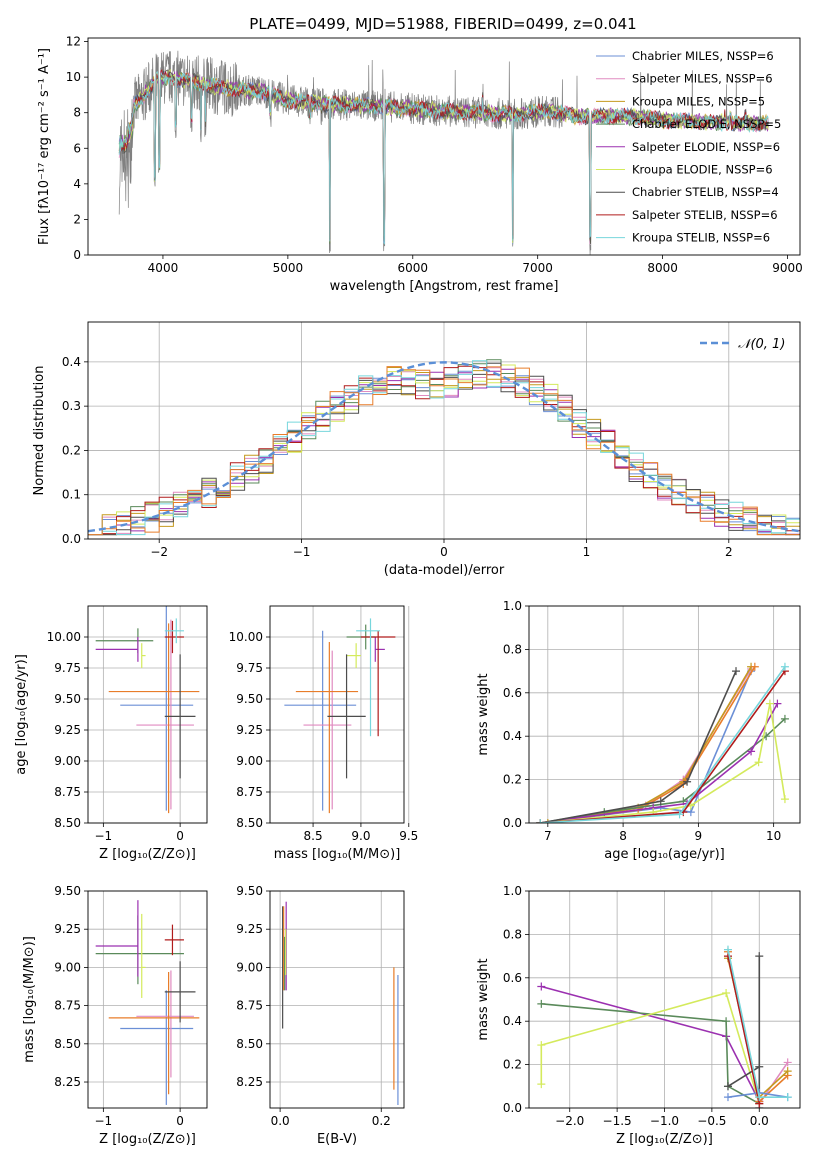 The height and width of the screenshot is (1170, 819). Describe the element at coordinates (443, 158) in the screenshot. I see `model-spectrum-kroupa-stelib` at that location.